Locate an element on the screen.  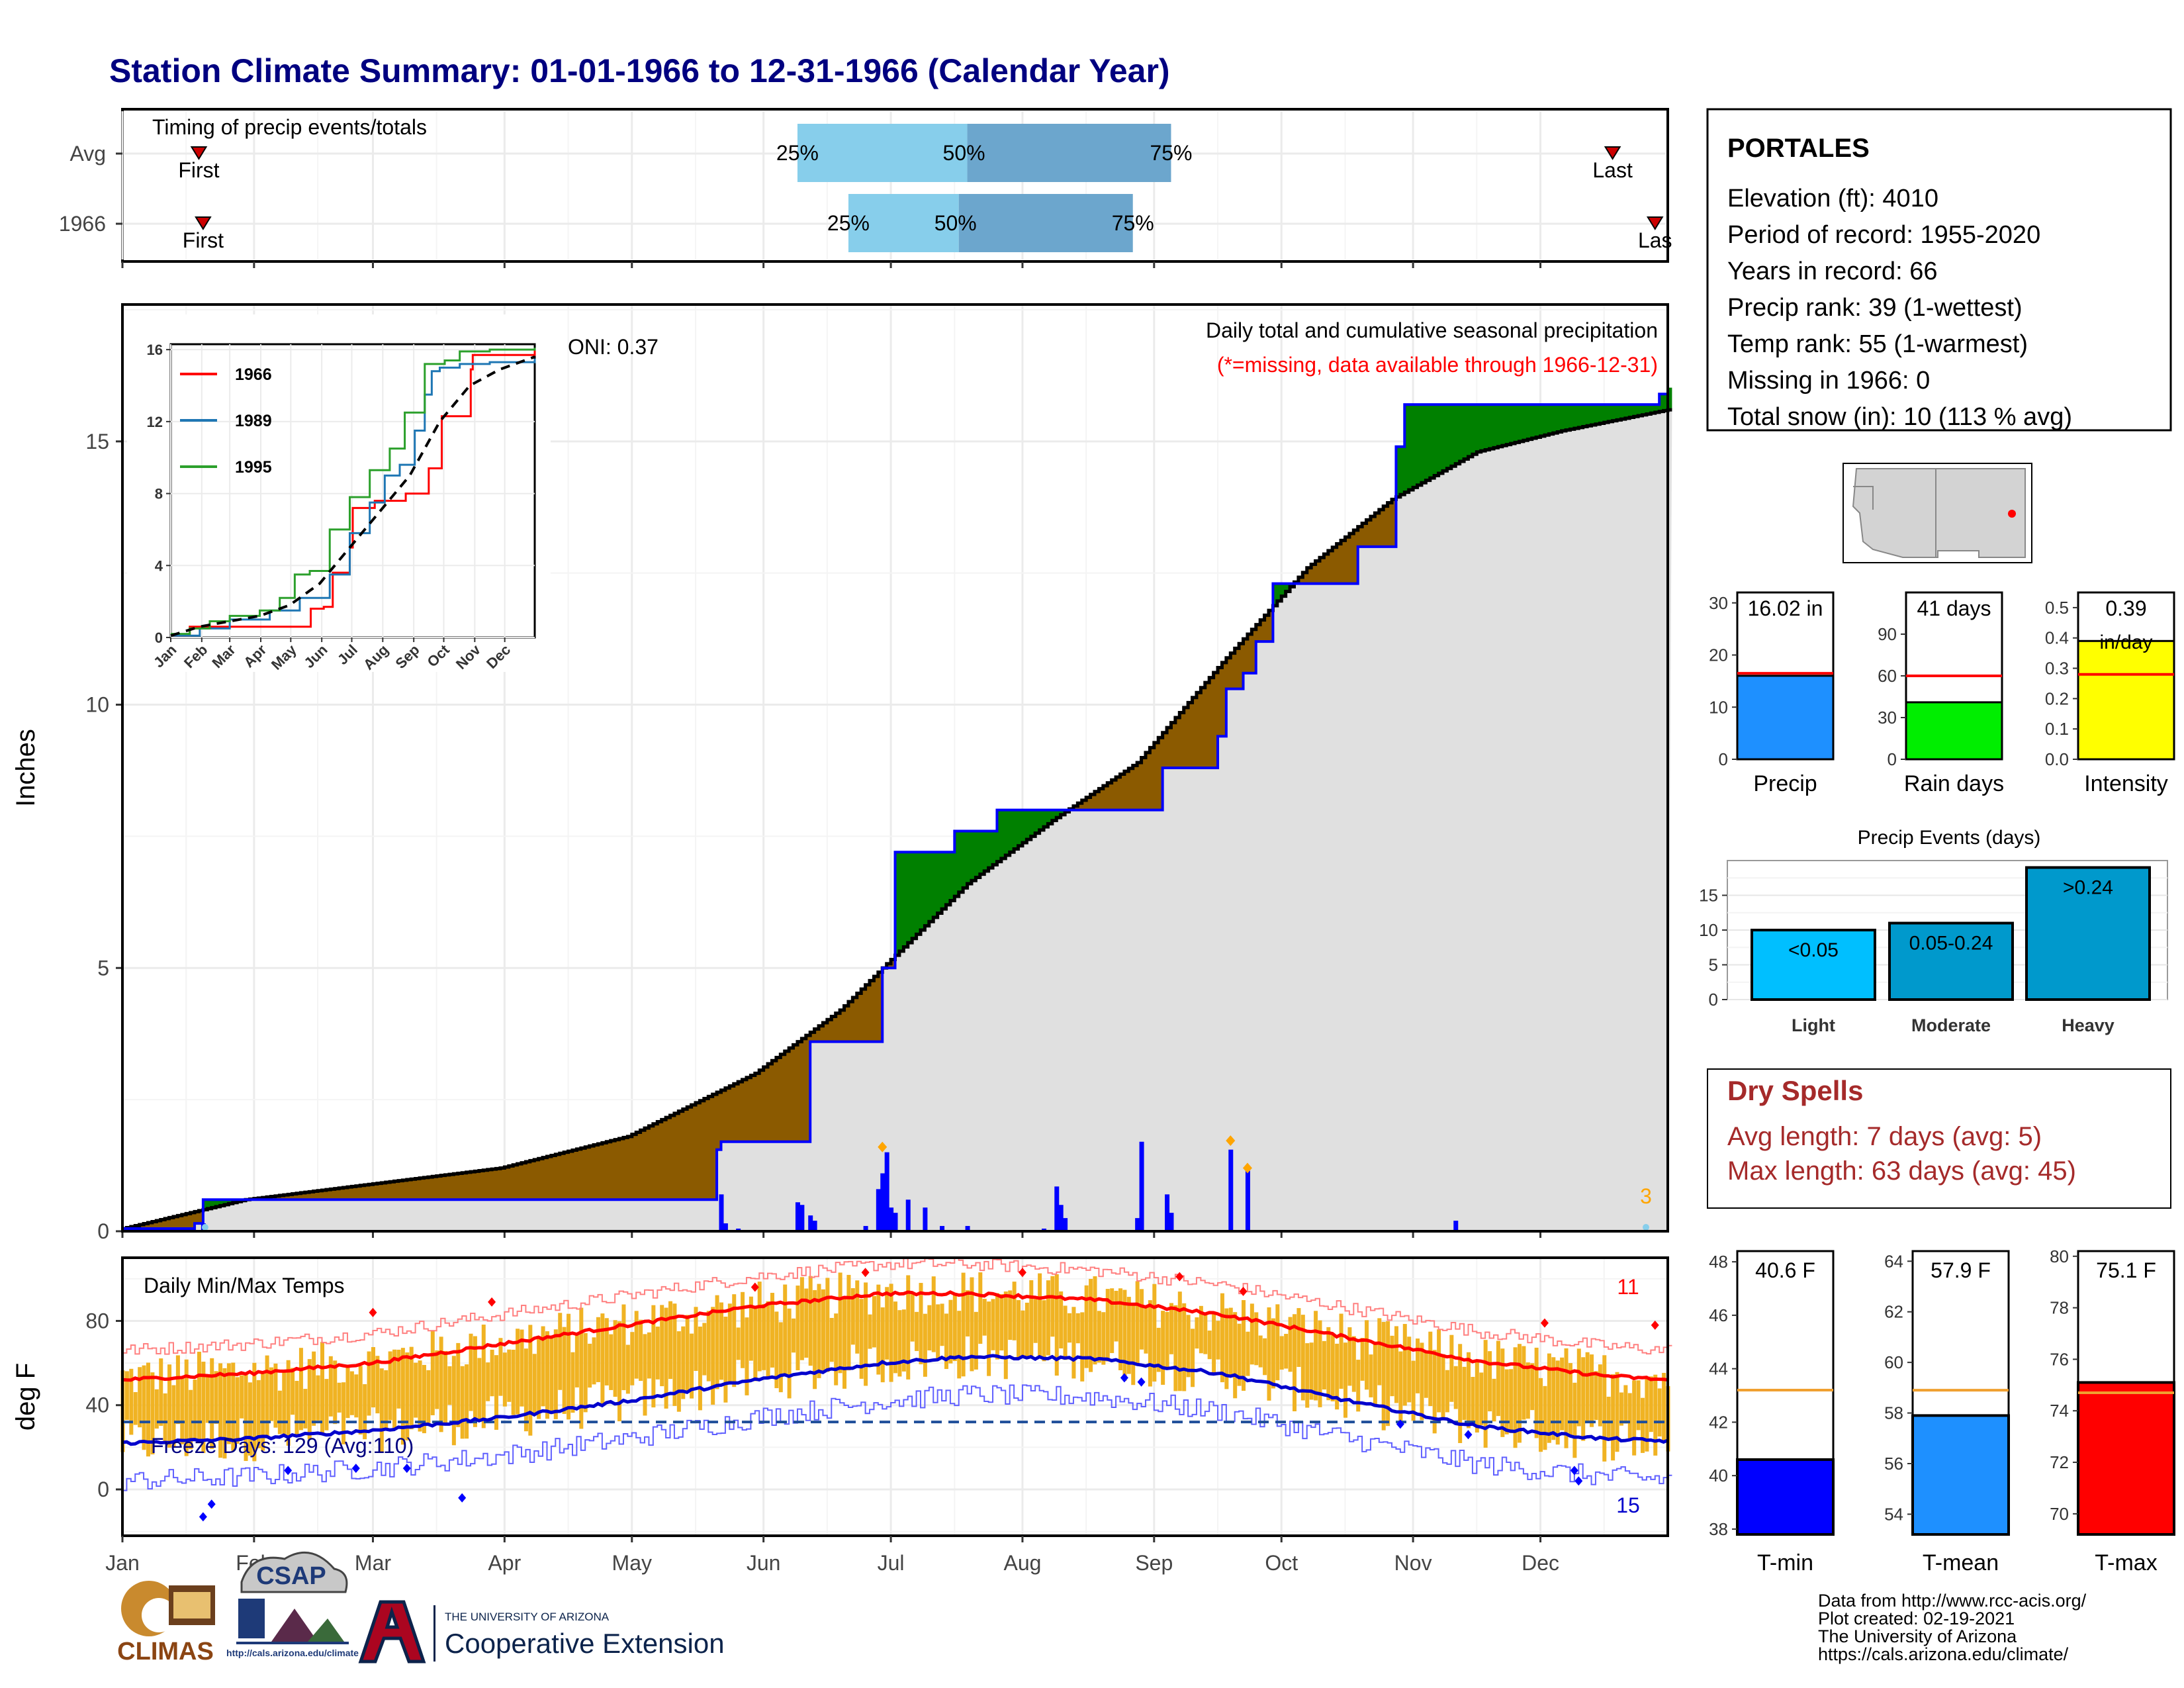
temp-min-count: 15 is located at coordinates (1628, 1505).